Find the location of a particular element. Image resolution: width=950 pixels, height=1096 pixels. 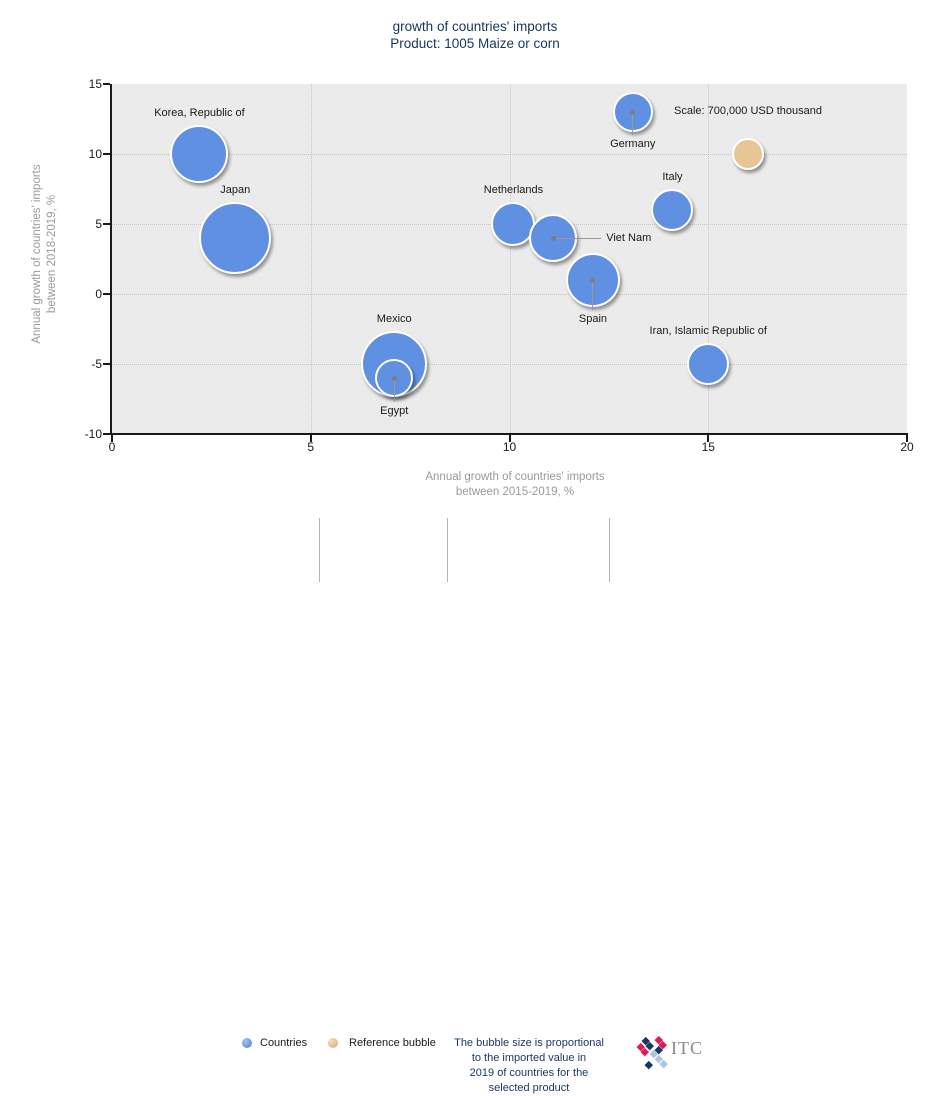

countries-legend-icon is located at coordinates (247, 1043).